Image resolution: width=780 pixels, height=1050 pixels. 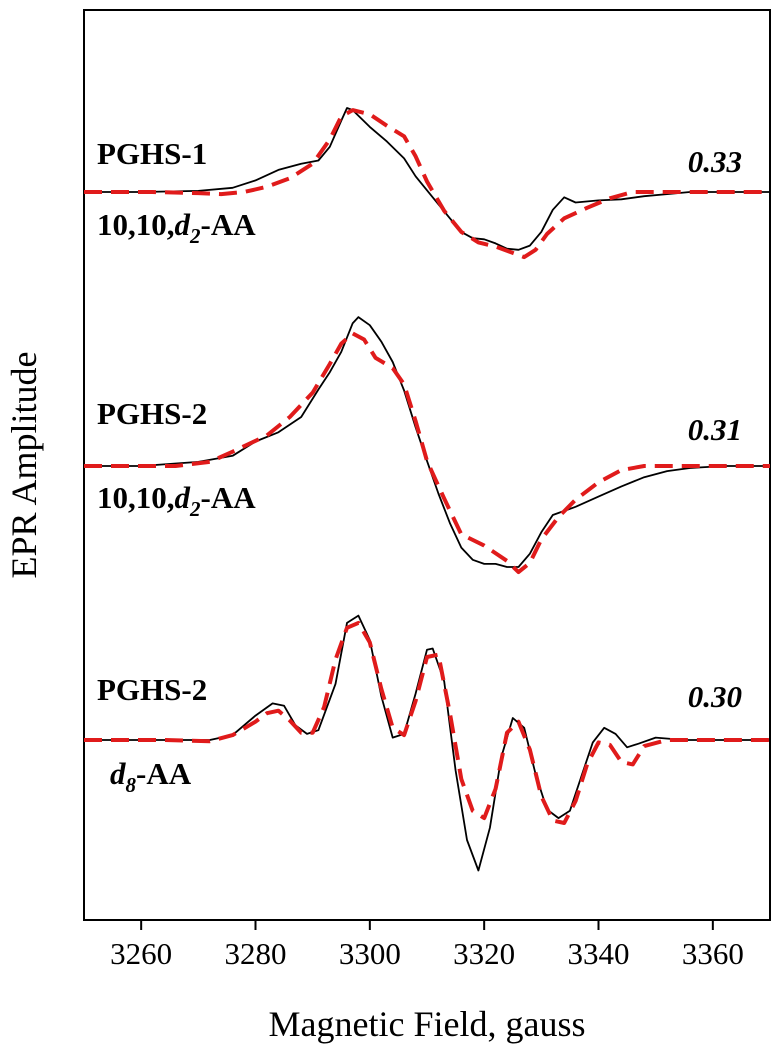 What do you see at coordinates (176, 227) in the screenshot?
I see `panel-1-substrate-label: 10,10,d2-AA` at bounding box center [176, 227].